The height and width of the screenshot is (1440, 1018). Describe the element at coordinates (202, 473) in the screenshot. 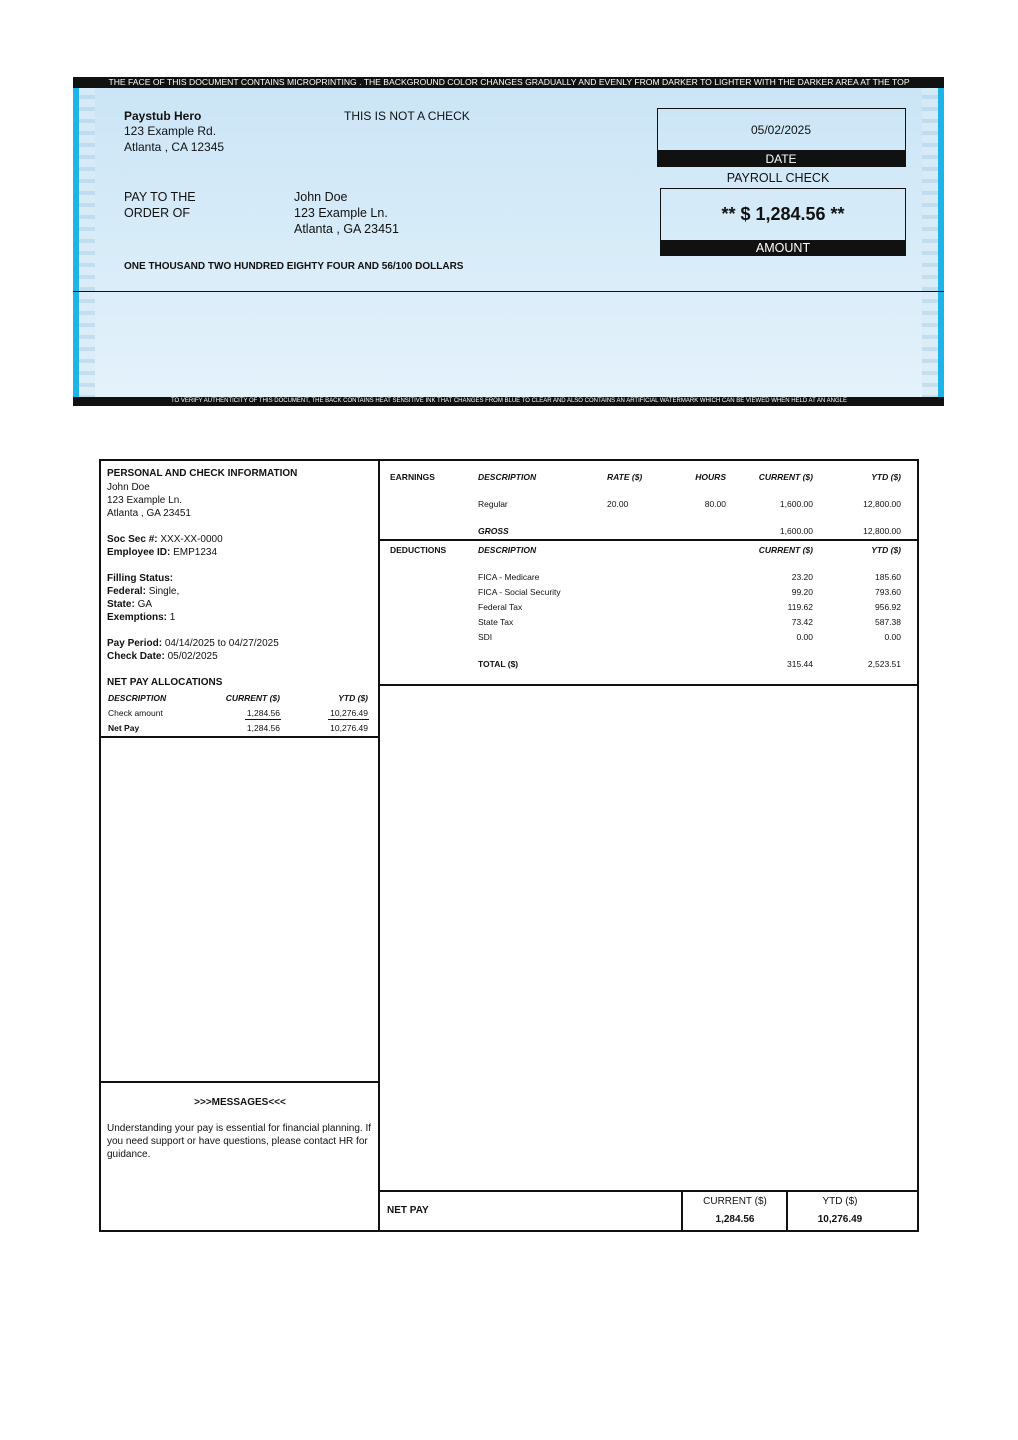

I see `section-heading: PERSONAL AND CHECK INFORMATION` at that location.